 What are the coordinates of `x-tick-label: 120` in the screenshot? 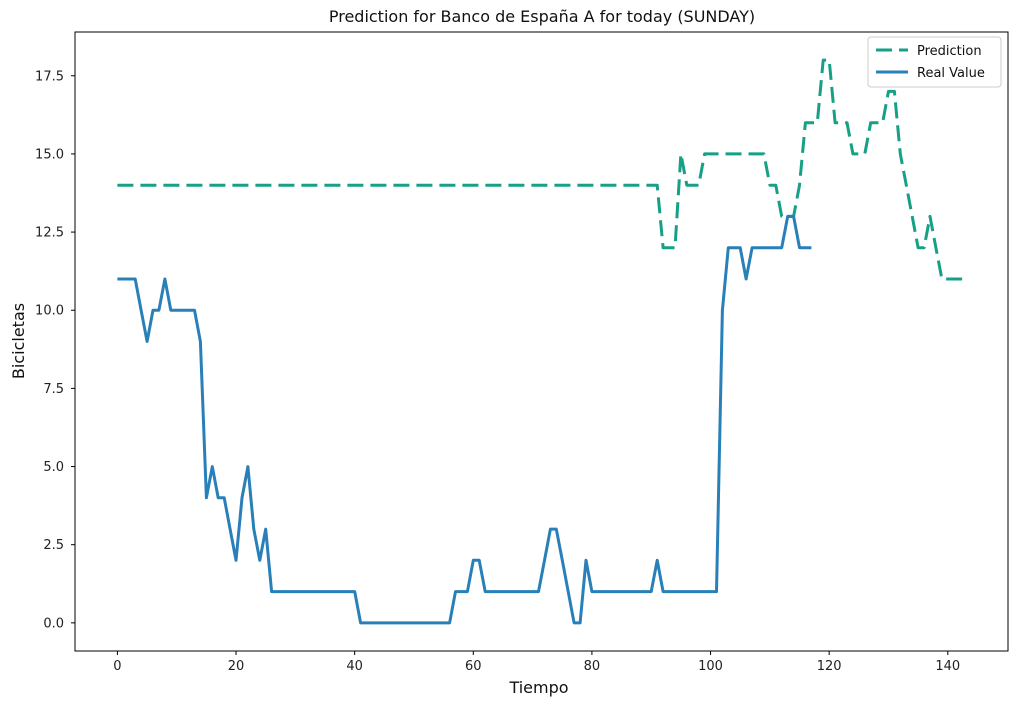 It's located at (829, 666).